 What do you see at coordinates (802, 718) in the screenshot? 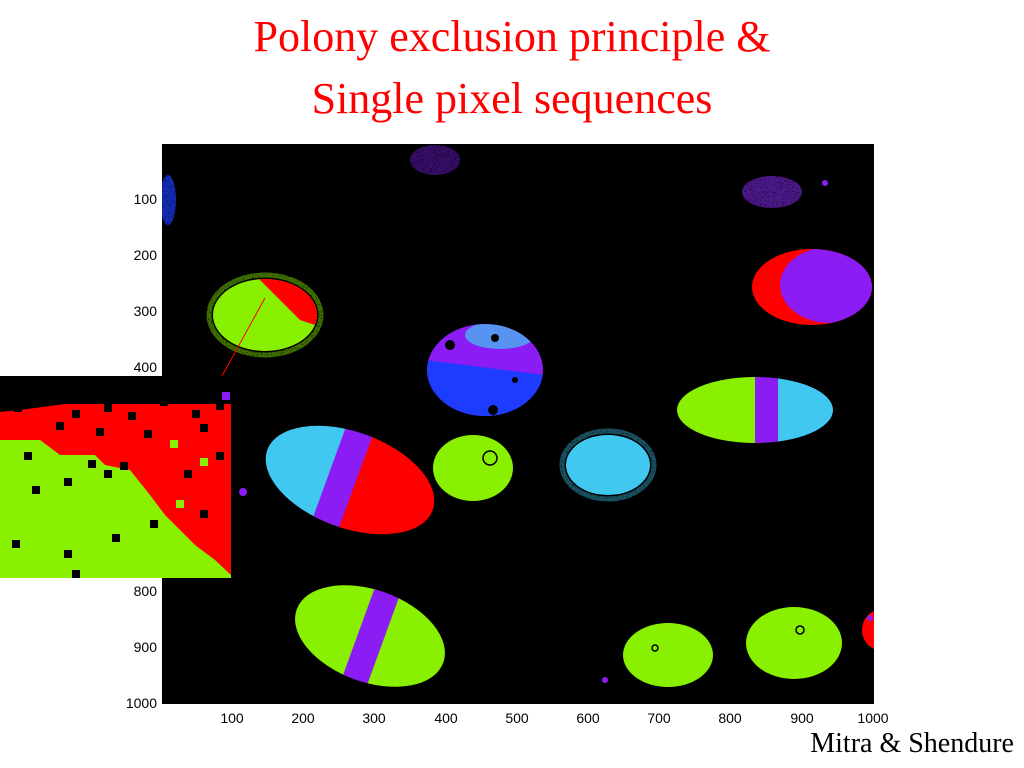
I see `x-tick-label: 900` at bounding box center [802, 718].